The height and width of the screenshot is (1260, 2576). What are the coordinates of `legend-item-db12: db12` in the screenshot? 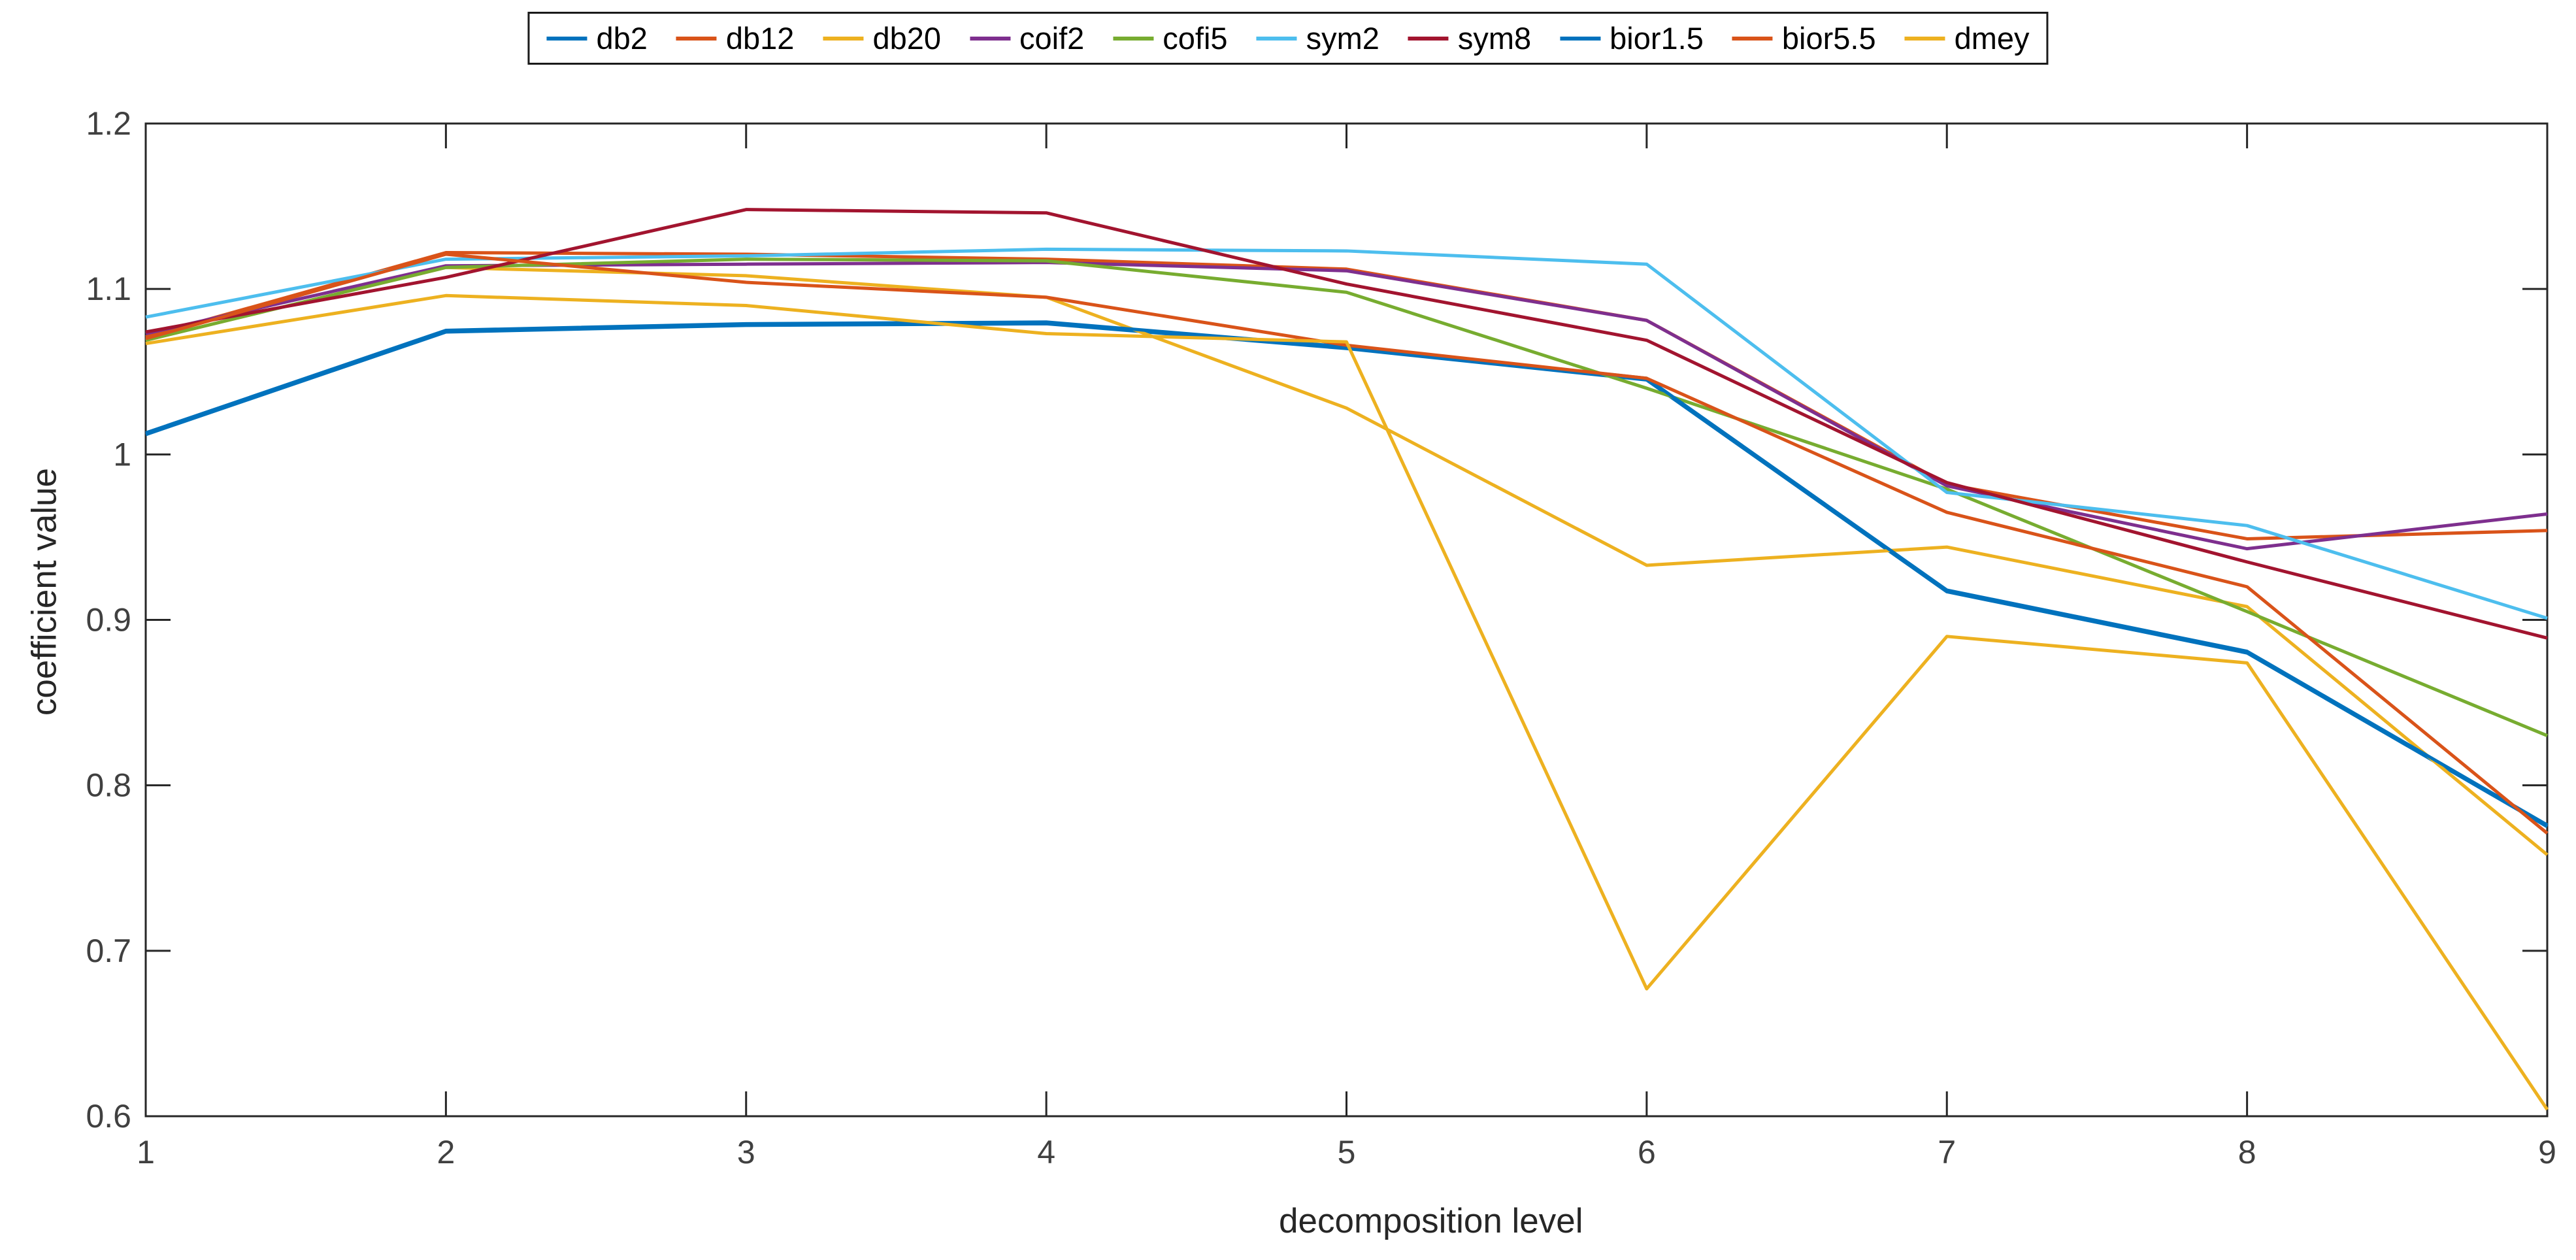 It's located at (735, 38).